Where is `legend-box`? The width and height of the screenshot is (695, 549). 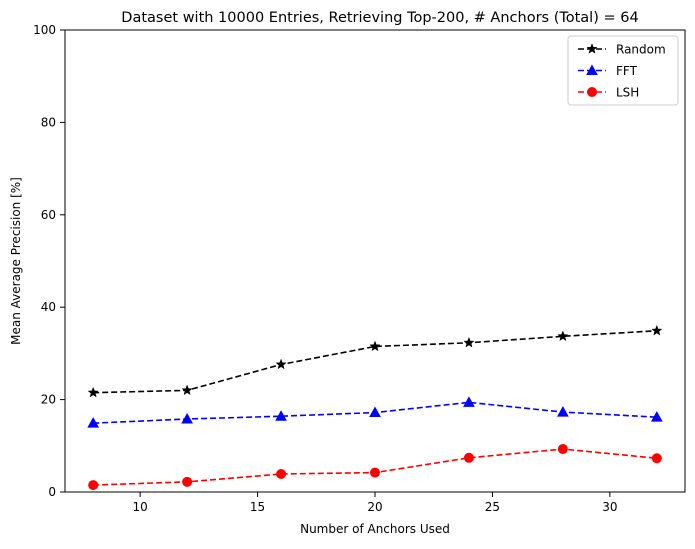
legend-box is located at coordinates (623, 70).